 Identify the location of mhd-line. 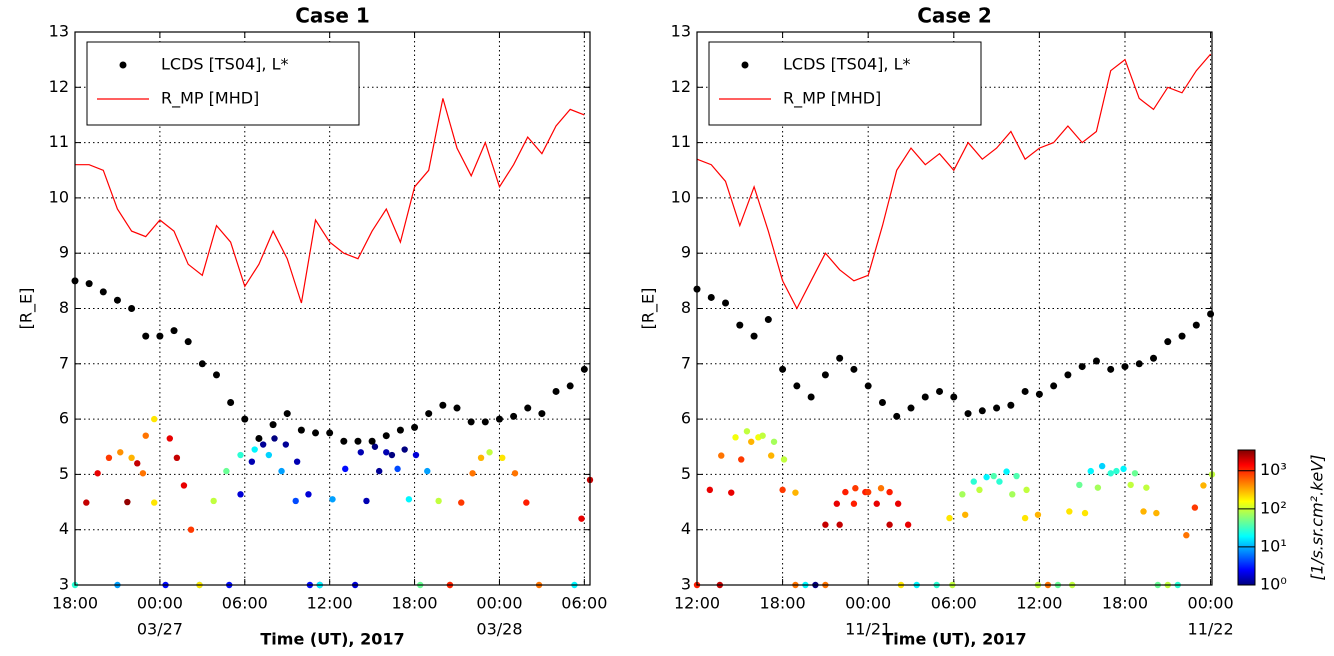
(330, 201).